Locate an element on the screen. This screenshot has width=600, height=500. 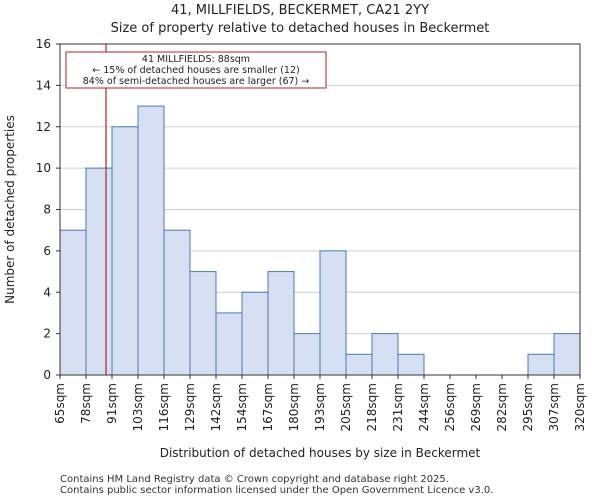
chart-title: 41, MILLFIELDS, BECKERMET, CA21 2YY is located at coordinates (300, 10).